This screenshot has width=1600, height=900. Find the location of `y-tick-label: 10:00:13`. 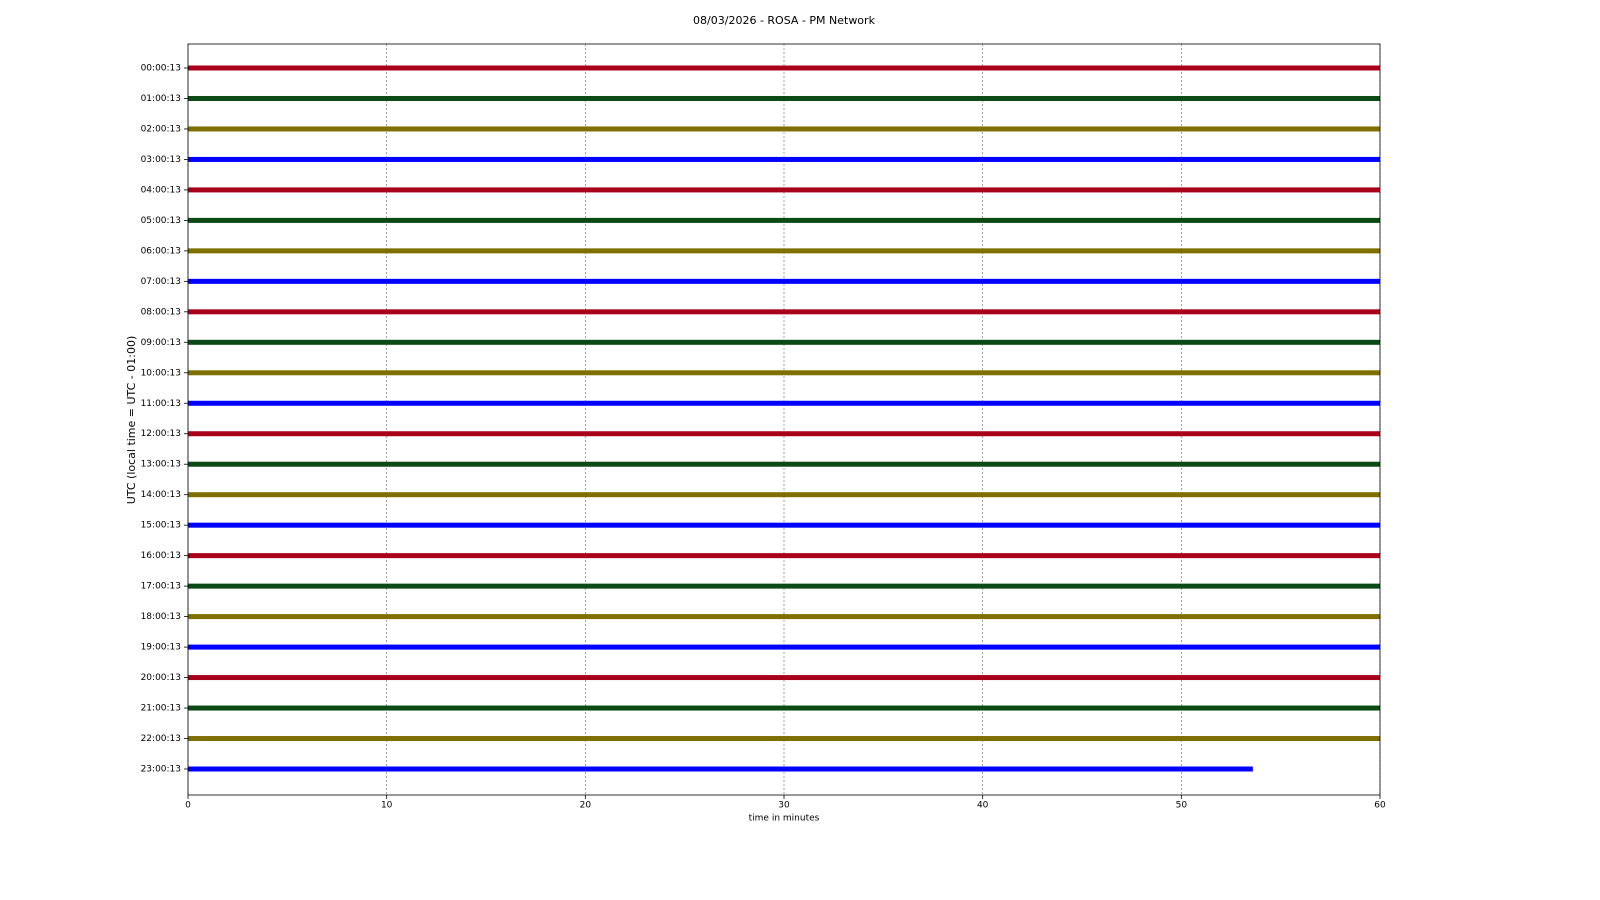

y-tick-label: 10:00:13 is located at coordinates (161, 373).